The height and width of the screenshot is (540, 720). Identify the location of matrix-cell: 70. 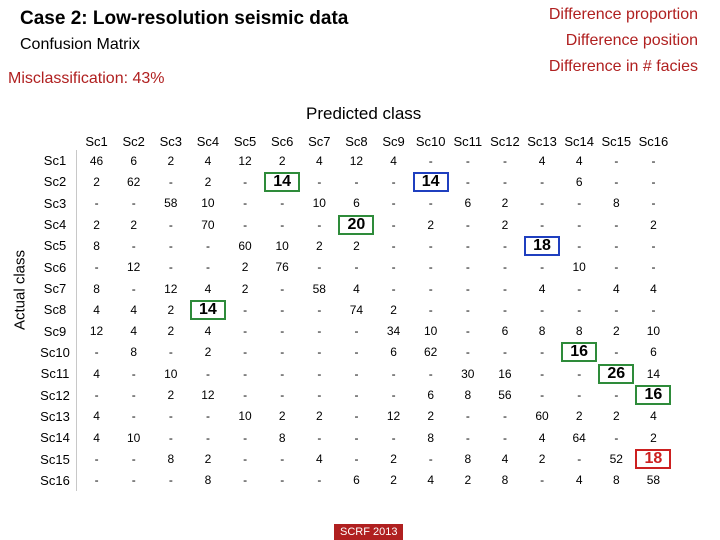
(208, 224).